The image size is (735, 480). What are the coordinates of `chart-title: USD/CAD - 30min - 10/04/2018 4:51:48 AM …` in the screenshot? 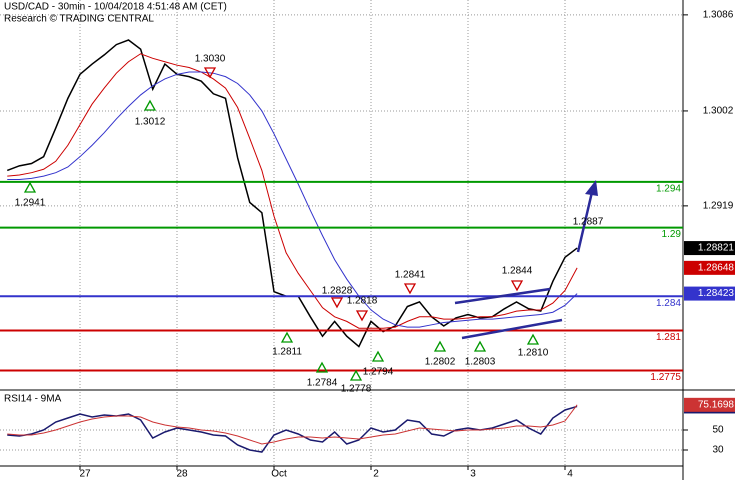 It's located at (115, 7).